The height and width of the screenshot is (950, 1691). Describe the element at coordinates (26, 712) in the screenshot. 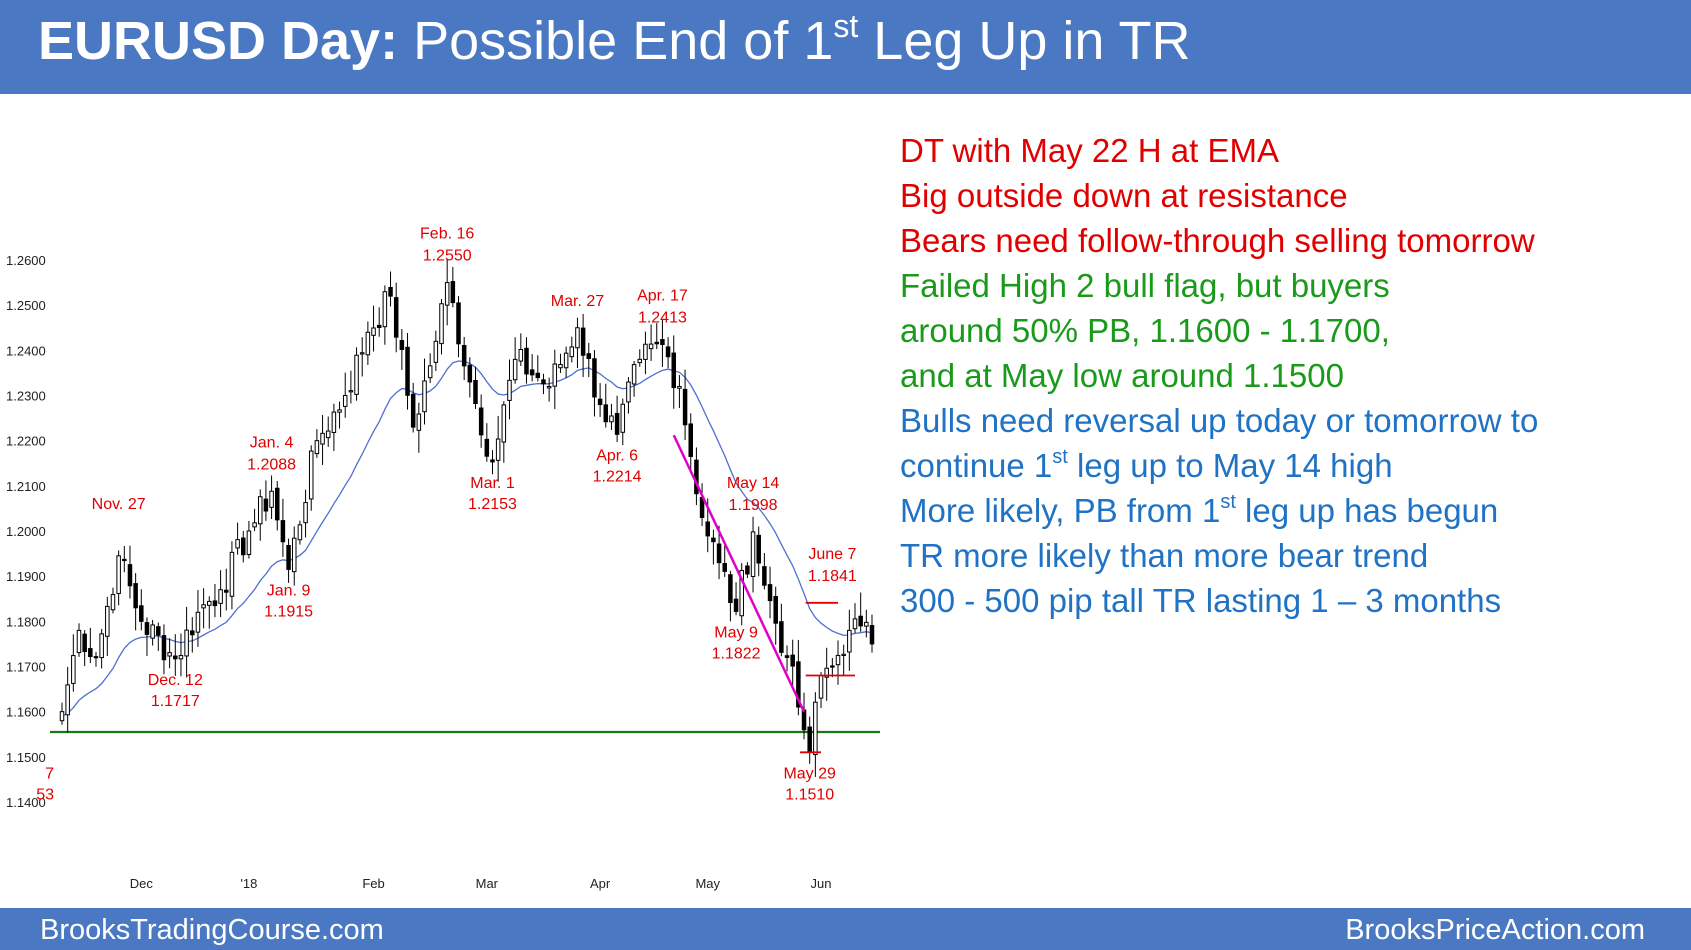

I see `y-tick-label: 1.1600` at that location.